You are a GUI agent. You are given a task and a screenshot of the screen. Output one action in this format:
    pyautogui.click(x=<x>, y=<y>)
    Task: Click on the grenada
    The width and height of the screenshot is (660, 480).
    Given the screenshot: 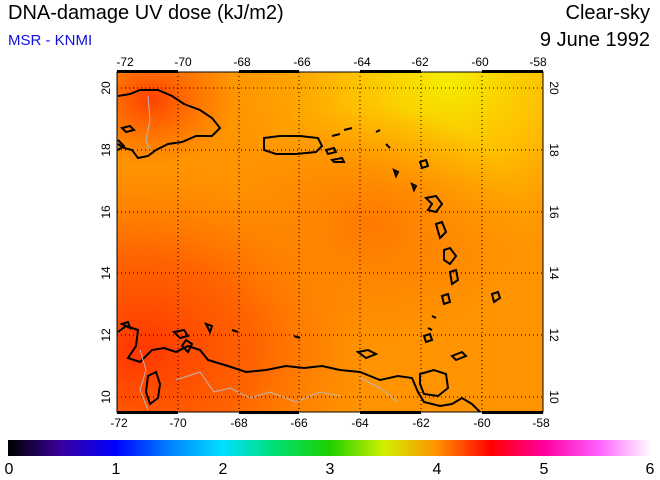 What is the action you would take?
    pyautogui.click(x=428, y=338)
    